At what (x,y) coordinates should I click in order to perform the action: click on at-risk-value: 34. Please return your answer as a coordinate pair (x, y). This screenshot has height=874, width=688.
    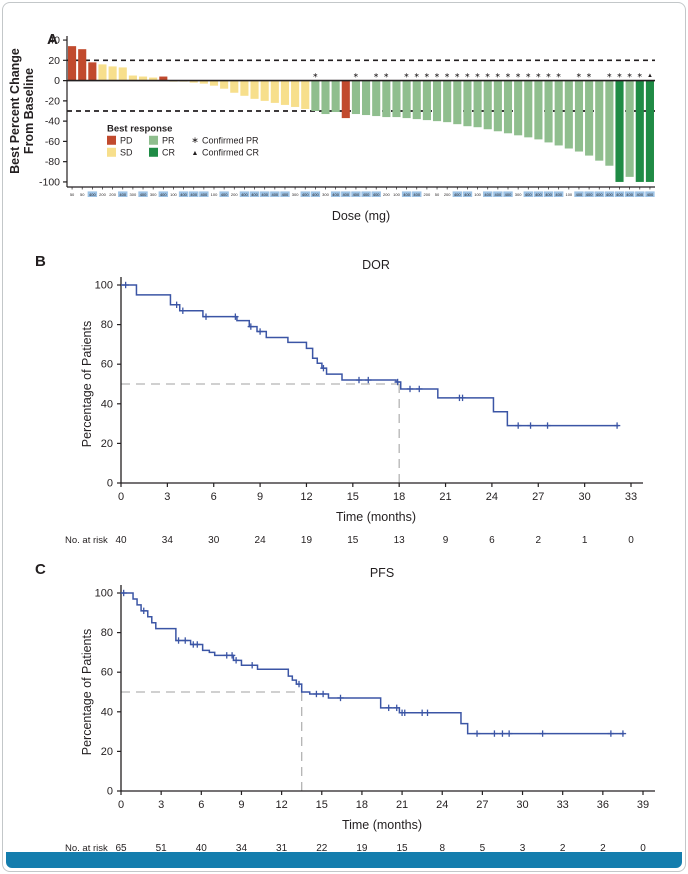
    Looking at the image, I should click on (242, 848).